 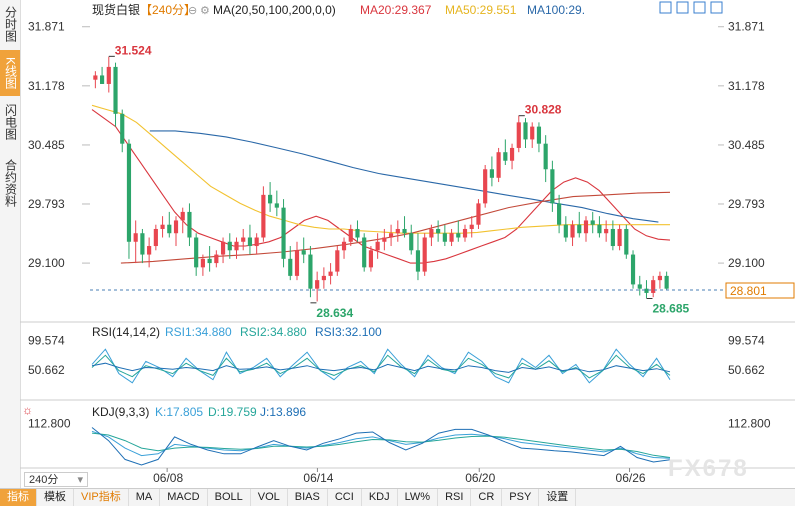 What do you see at coordinates (396, 10) in the screenshot?
I see `ma20-value: MA20:29.367` at bounding box center [396, 10].